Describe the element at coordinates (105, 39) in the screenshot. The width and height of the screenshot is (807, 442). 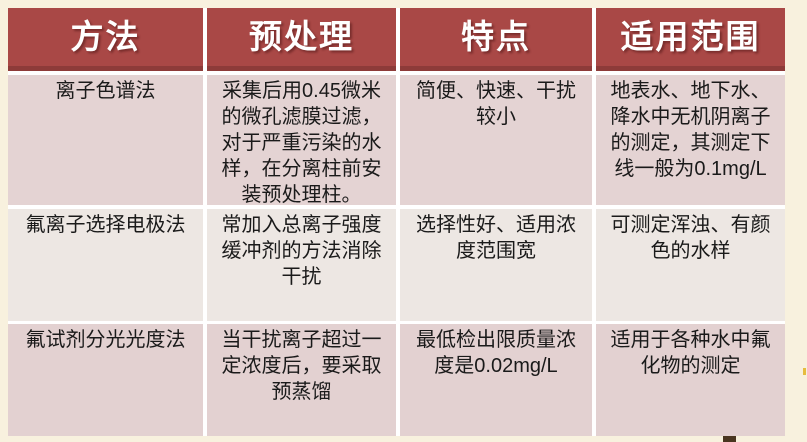
I see `header-cell-method: 方法` at that location.